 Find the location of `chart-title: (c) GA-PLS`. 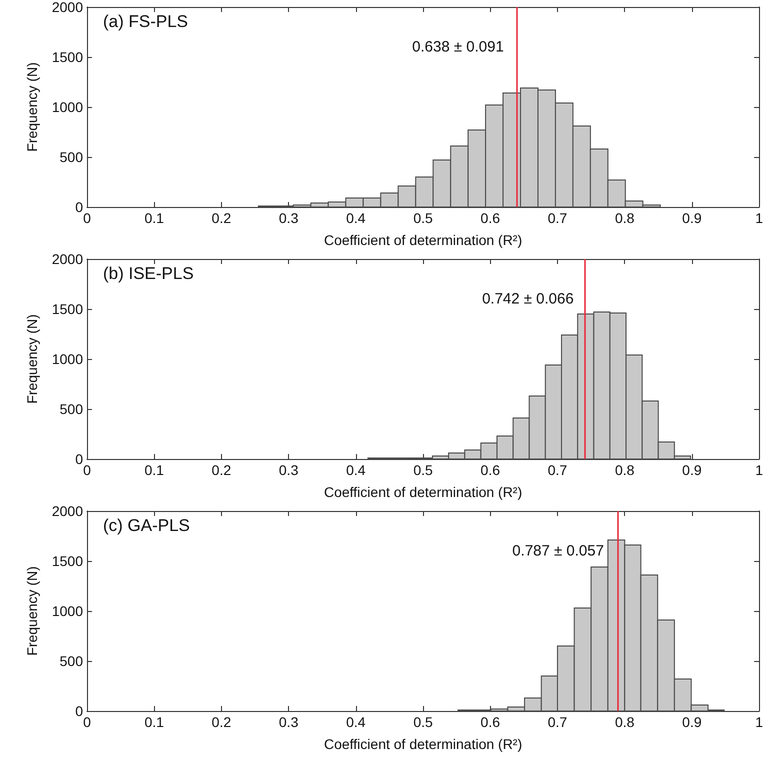

chart-title: (c) GA-PLS is located at coordinates (146, 525).